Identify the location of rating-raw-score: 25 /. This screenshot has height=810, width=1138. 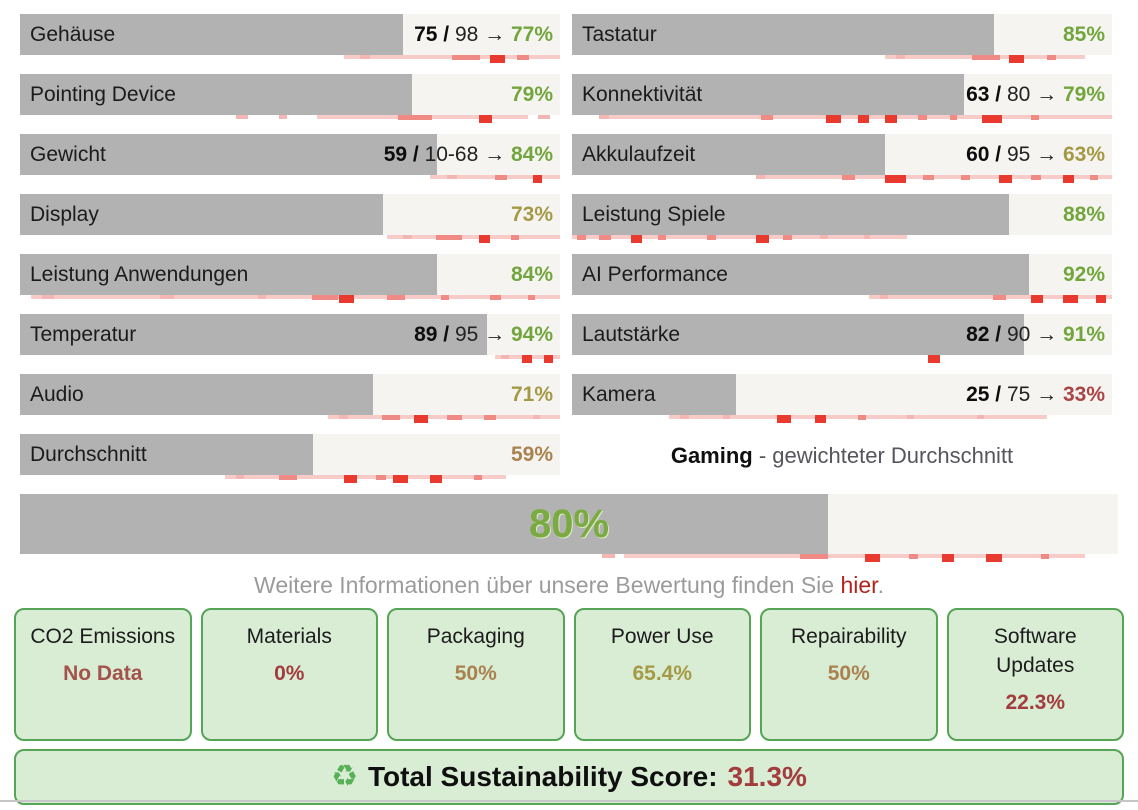
(986, 394).